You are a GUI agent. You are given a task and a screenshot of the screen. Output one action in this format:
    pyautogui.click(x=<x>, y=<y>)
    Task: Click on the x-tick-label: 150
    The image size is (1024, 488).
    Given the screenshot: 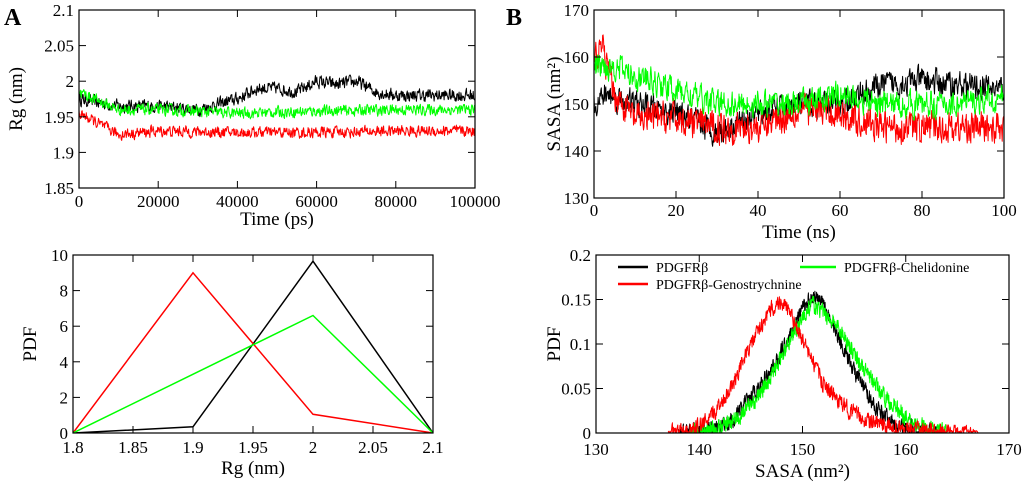 What is the action you would take?
    pyautogui.click(x=803, y=449)
    